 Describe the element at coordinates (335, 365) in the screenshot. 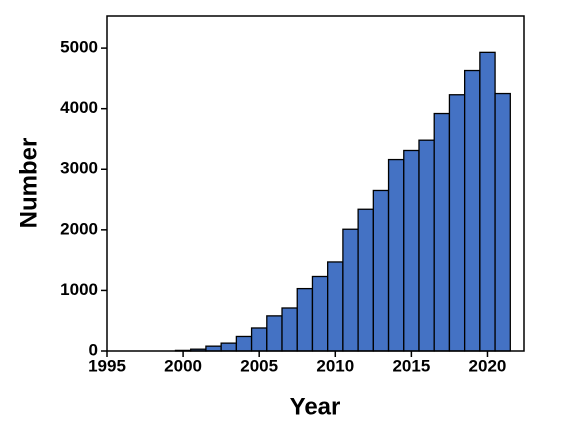

I see `x-tick-label: 2010` at that location.